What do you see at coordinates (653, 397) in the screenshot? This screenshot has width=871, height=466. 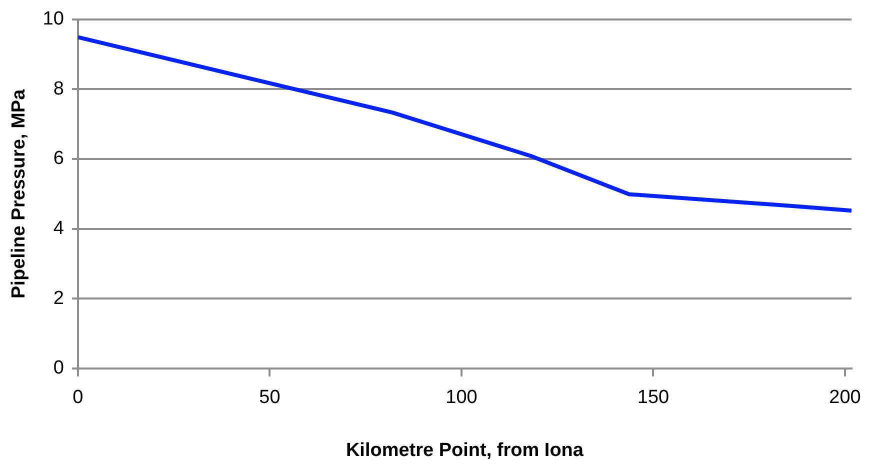 I see `x-tick-label: 150` at bounding box center [653, 397].